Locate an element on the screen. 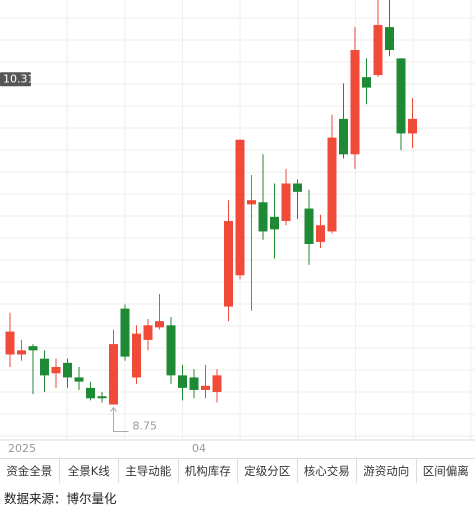  source-note: 数据来源：博尔量化 is located at coordinates (60, 498).